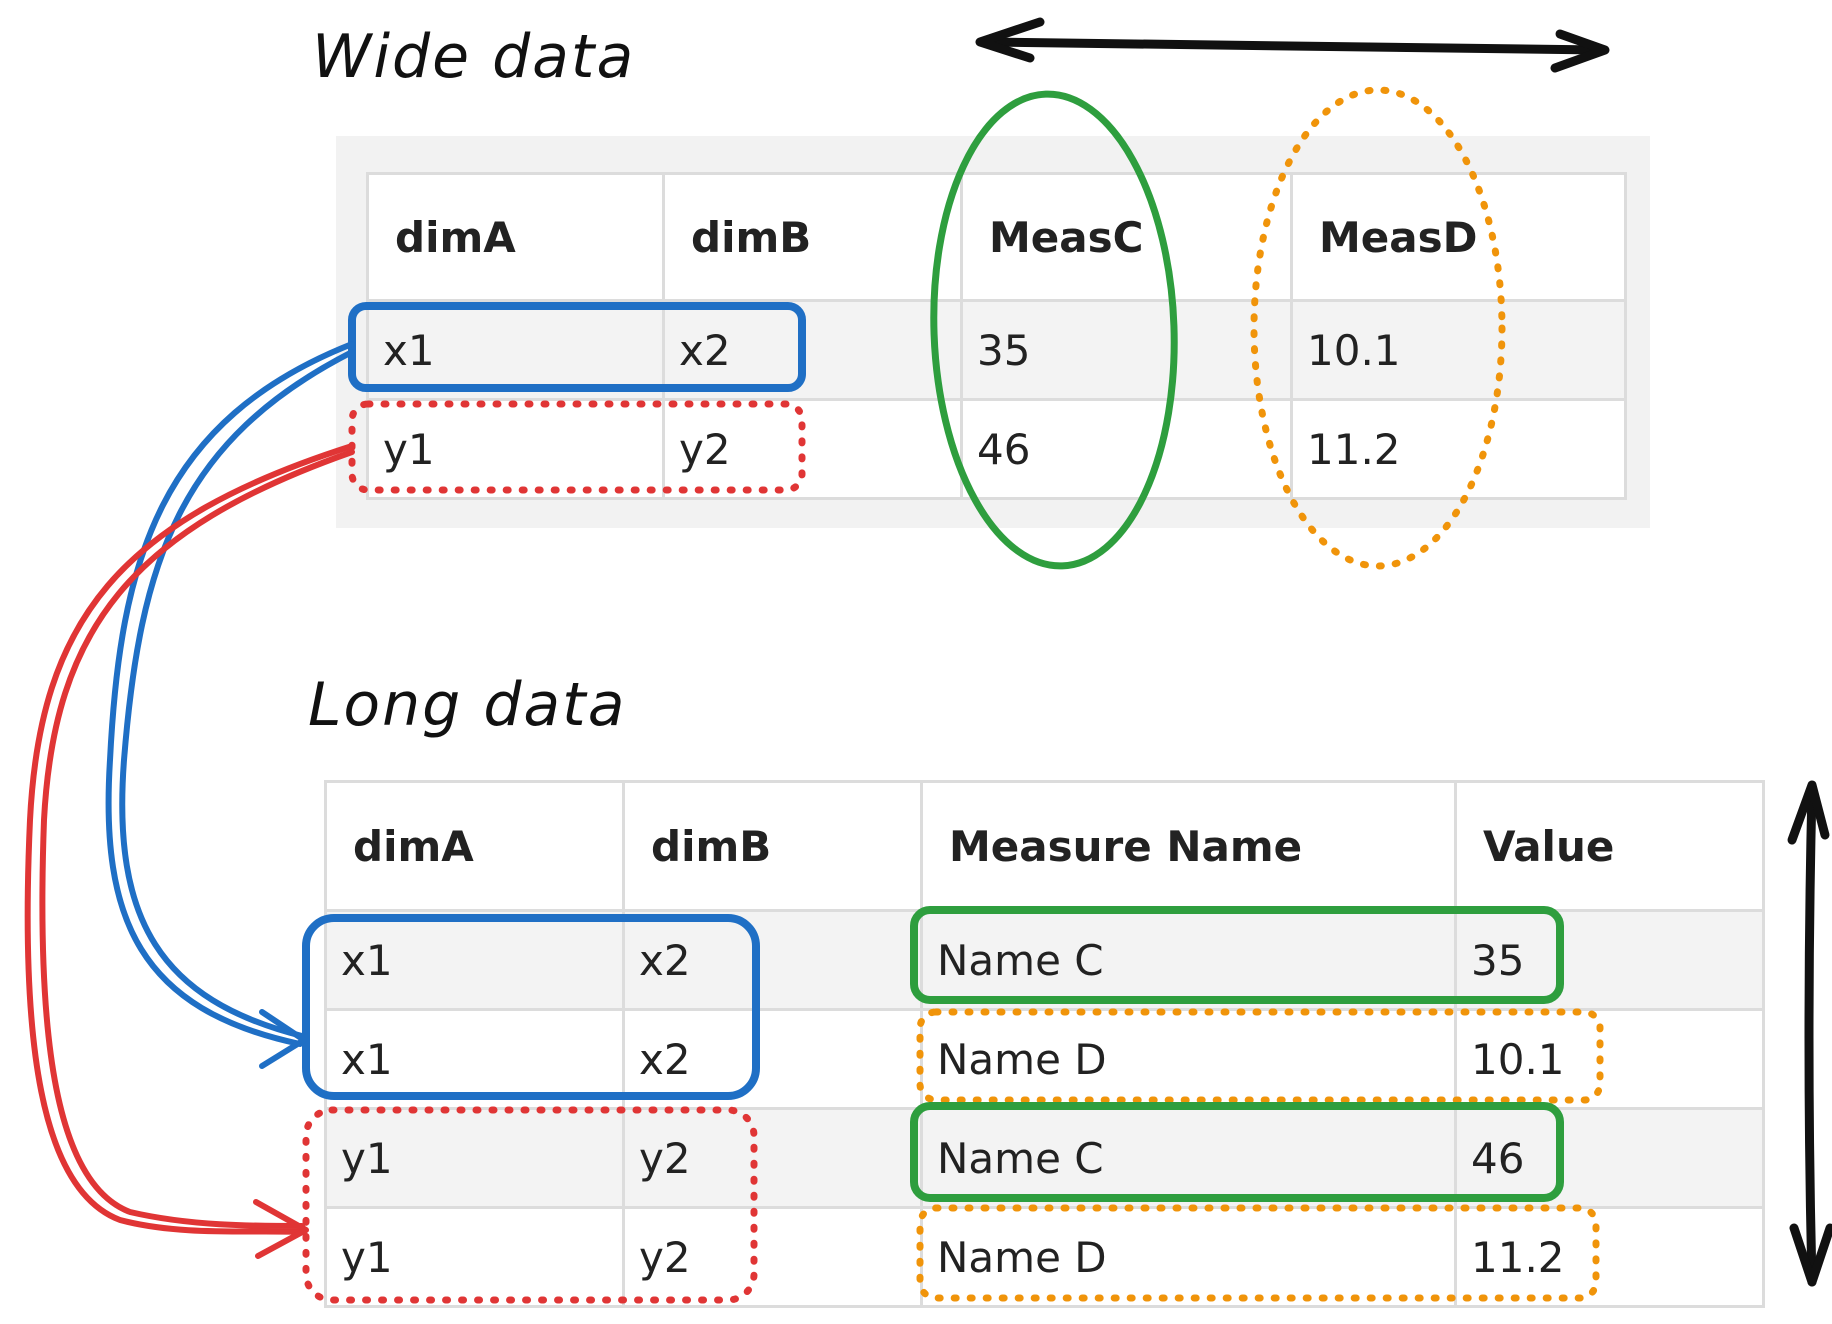  What do you see at coordinates (1458, 350) in the screenshot?
I see `wide-cell: 10.1` at bounding box center [1458, 350].